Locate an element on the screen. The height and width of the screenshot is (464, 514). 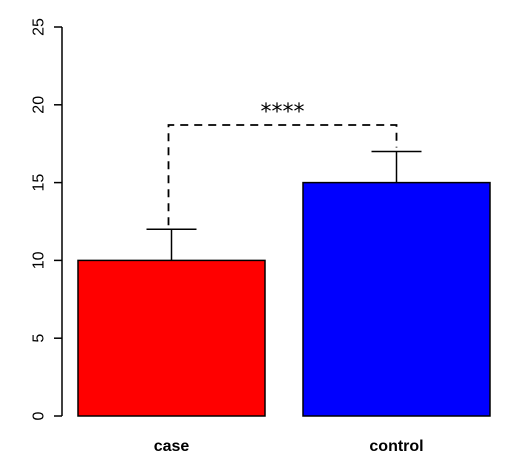
y-tick-label: 0 is located at coordinates (39, 415).